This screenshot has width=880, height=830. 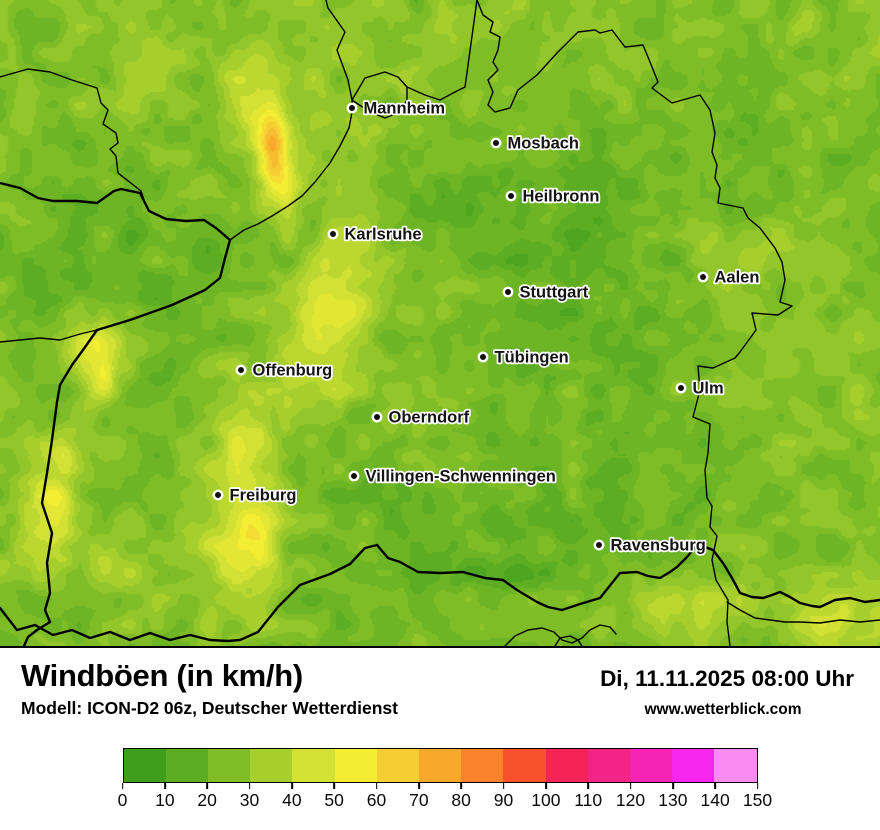 What do you see at coordinates (673, 799) in the screenshot?
I see `legend-tick-label: 130` at bounding box center [673, 799].